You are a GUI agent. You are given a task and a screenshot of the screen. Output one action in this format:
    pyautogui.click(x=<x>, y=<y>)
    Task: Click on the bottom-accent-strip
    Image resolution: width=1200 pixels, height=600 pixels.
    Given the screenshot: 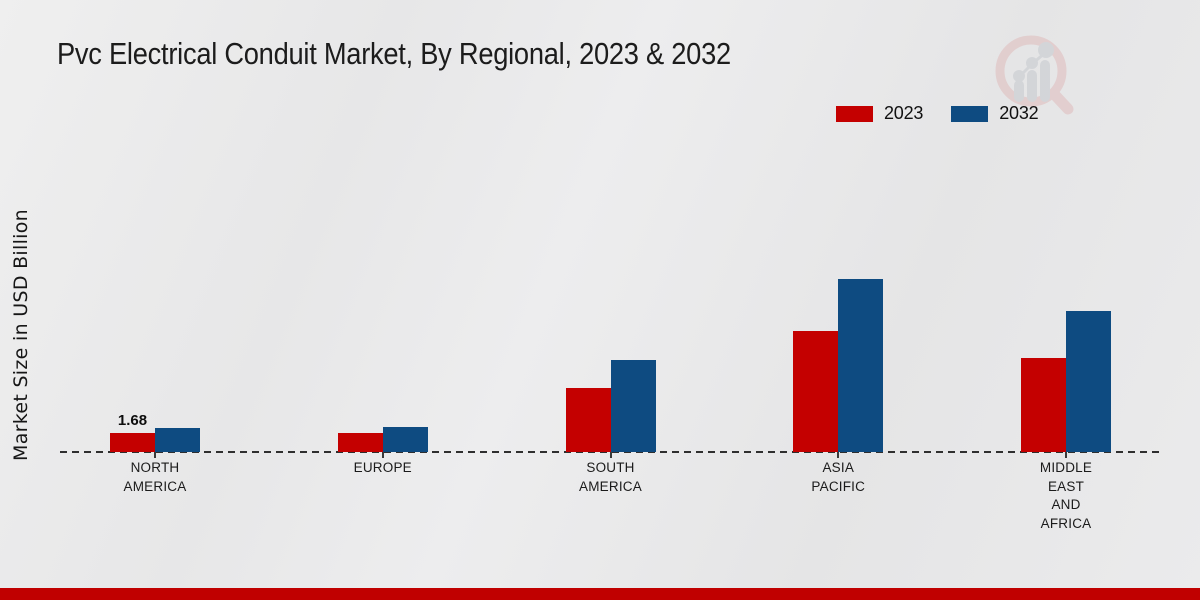 What is the action you would take?
    pyautogui.click(x=600, y=594)
    